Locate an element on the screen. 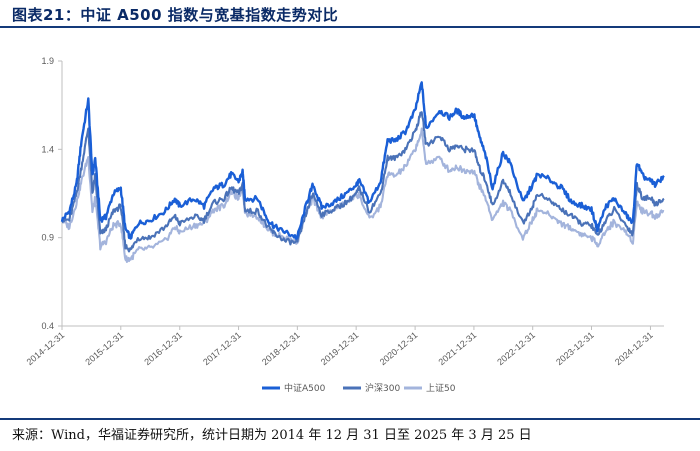 The height and width of the screenshot is (451, 700). x-tick-label: 2023-12-31 is located at coordinates (575, 348).